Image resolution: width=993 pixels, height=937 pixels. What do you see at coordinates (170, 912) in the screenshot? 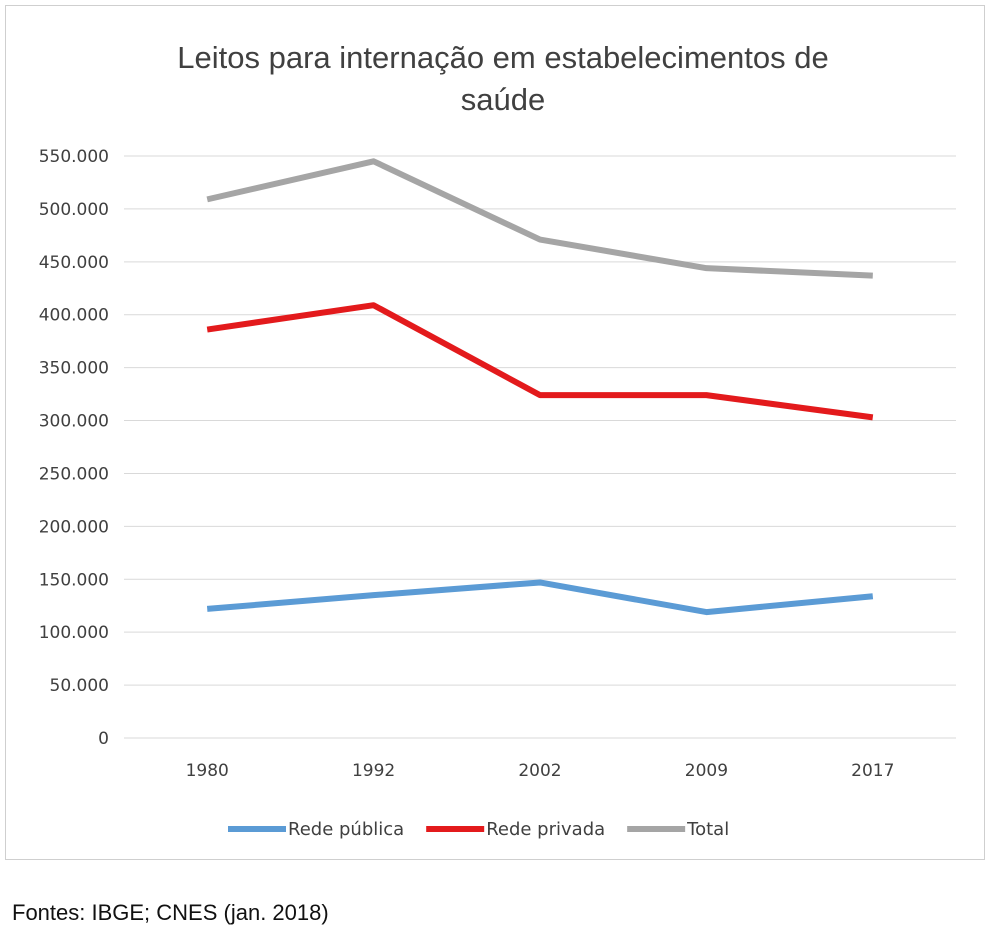
I see `source-note: Fontes: IBGE; CNES (jan. 2018)` at bounding box center [170, 912].